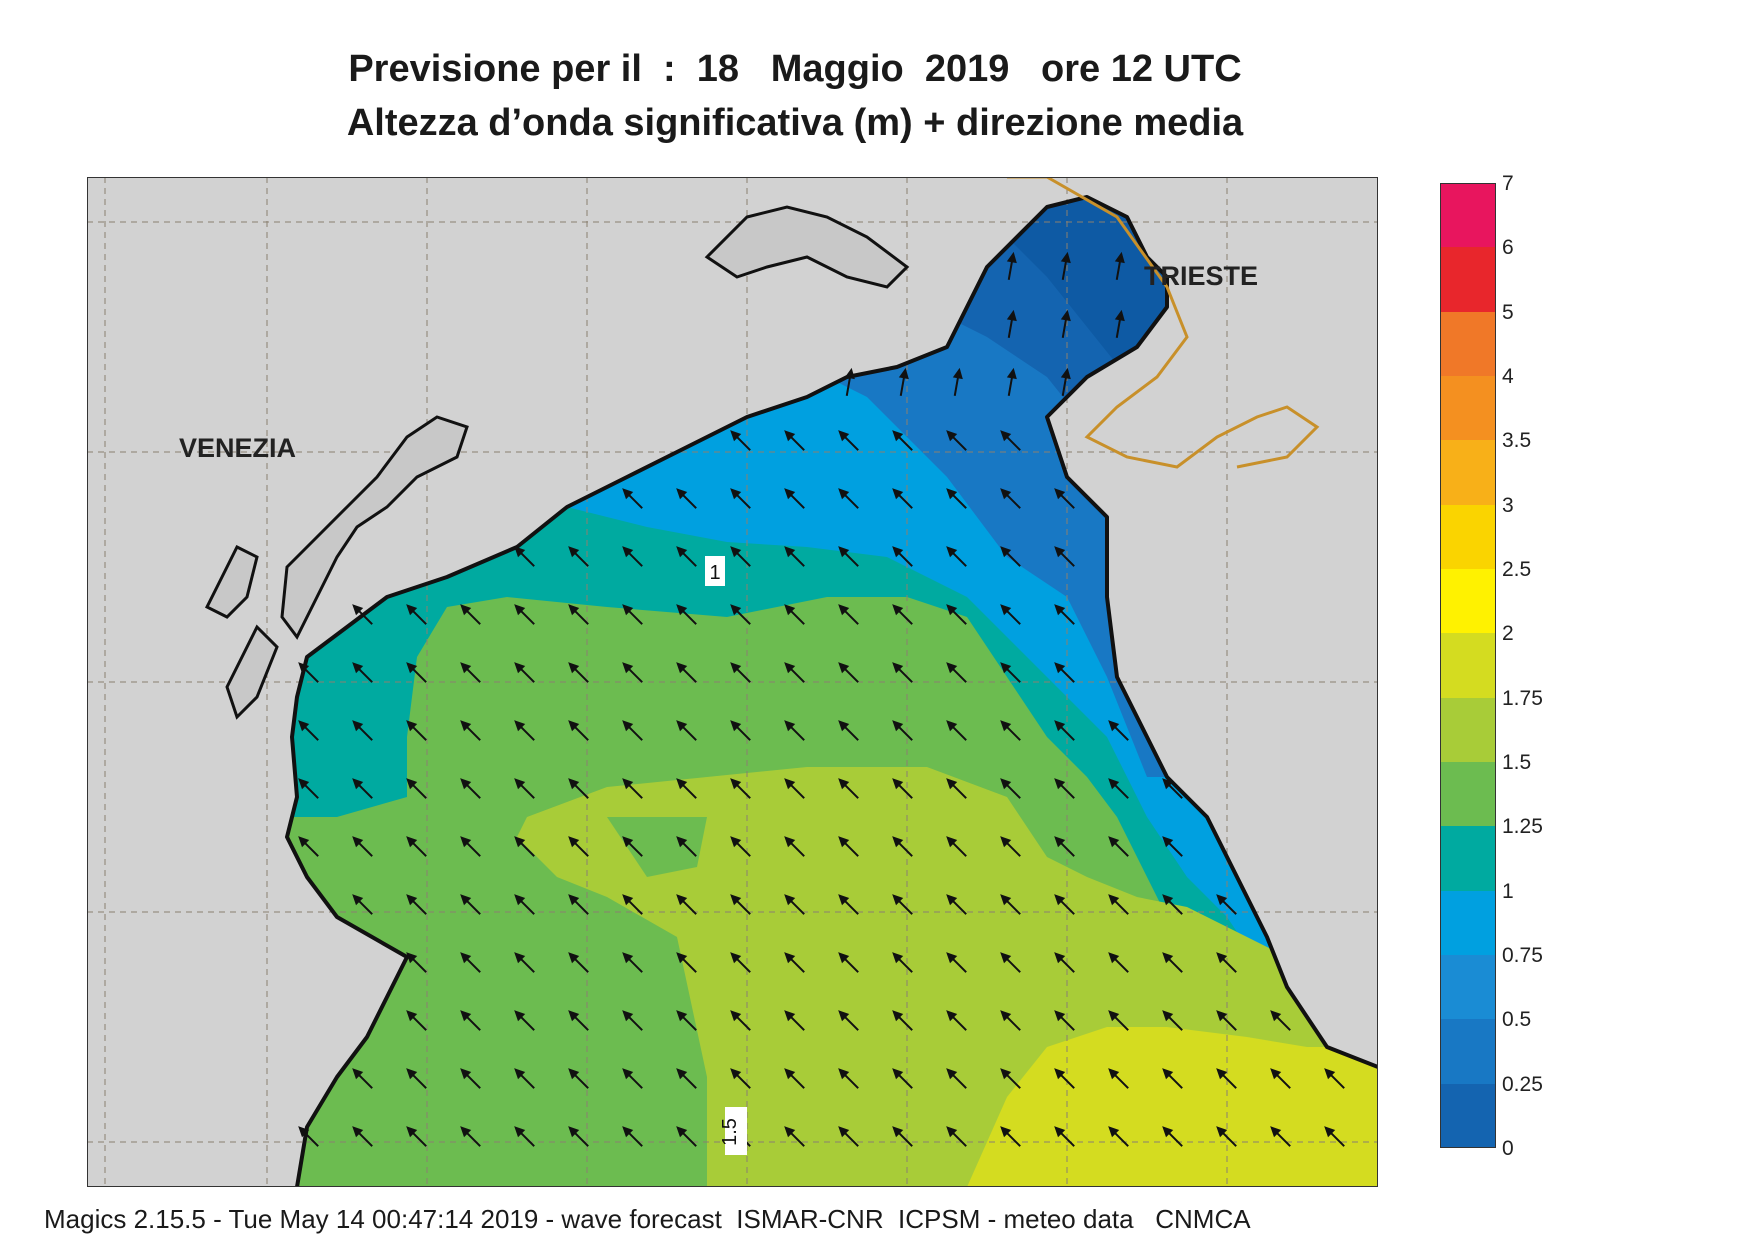  What do you see at coordinates (1508, 183) in the screenshot?
I see `colorbar-tick-label: 7` at bounding box center [1508, 183].